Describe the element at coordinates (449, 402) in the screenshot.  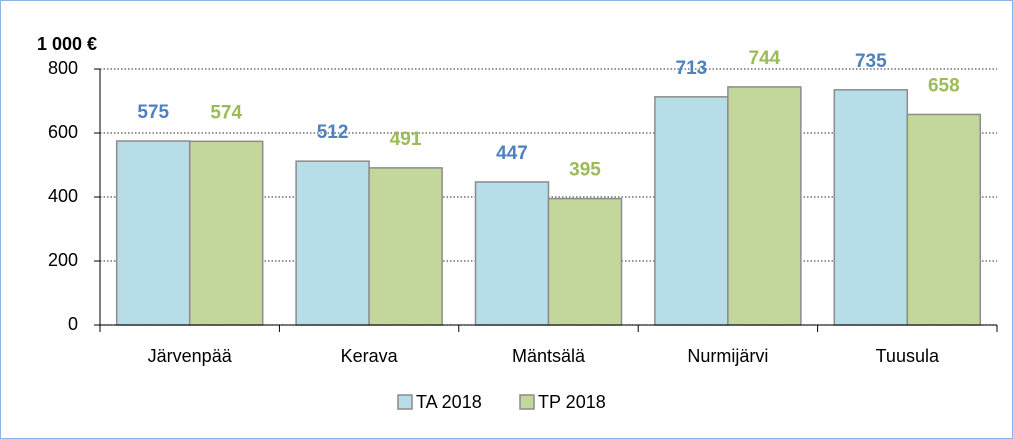
I see `legend-label: TA 2018` at that location.